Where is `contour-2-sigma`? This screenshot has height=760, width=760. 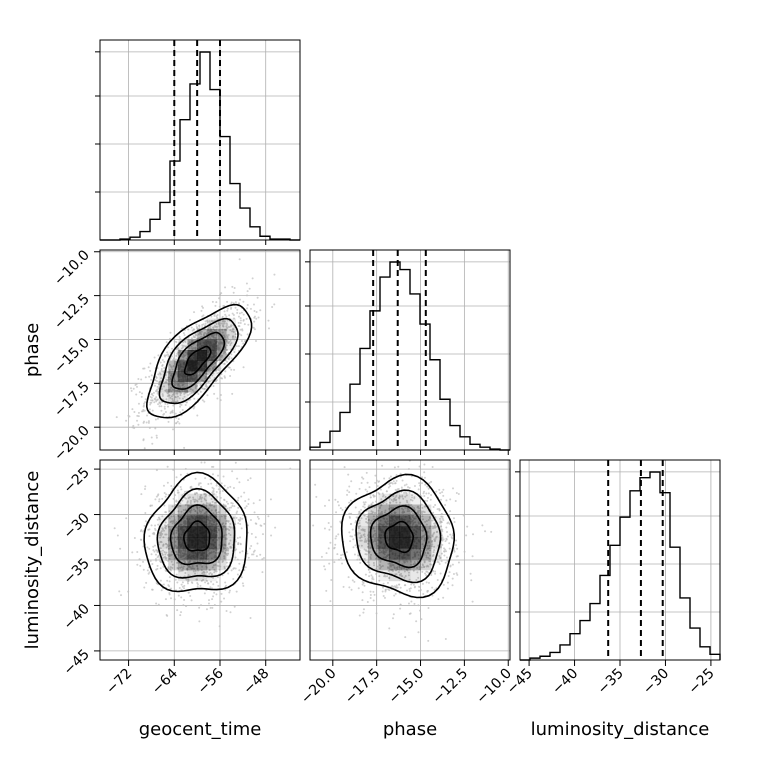
contour-2-sigma is located at coordinates (199, 361).